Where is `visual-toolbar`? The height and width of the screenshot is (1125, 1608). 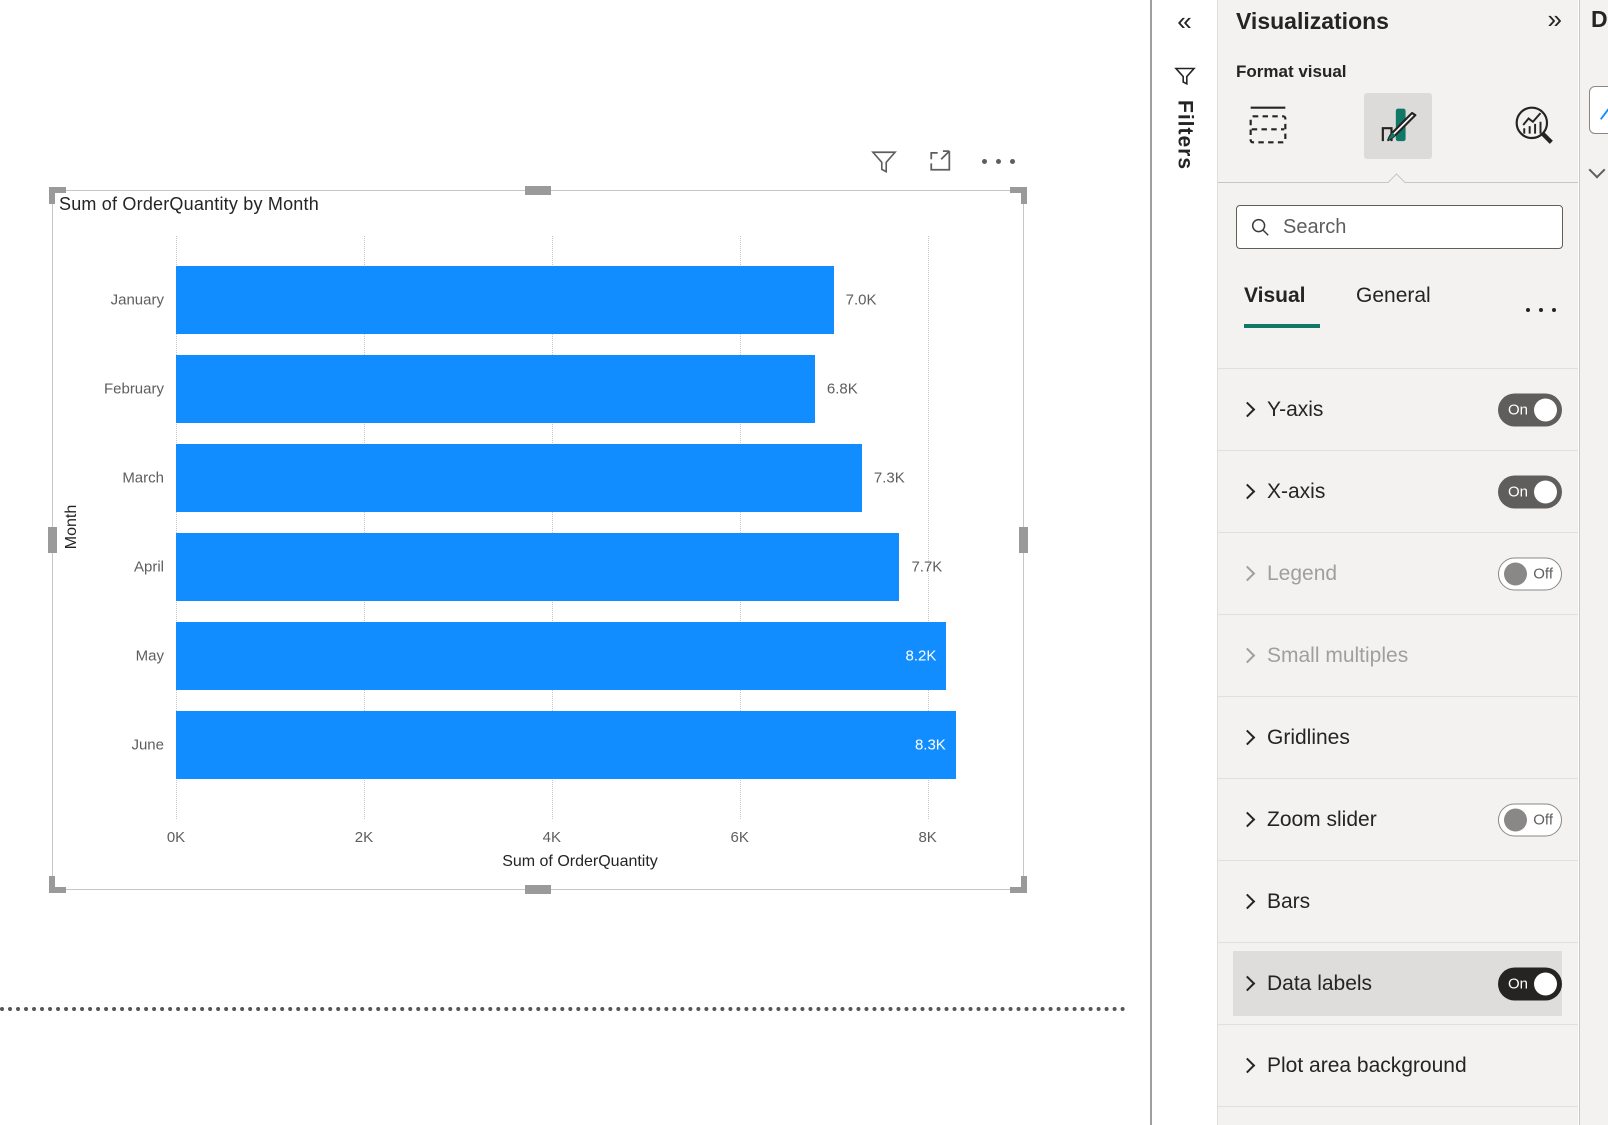
visual-toolbar is located at coordinates (942, 161).